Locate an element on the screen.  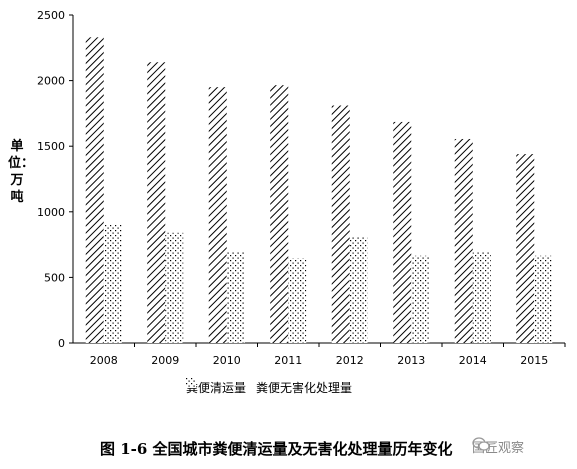
legend-label-series-2: 粪便无害化处理量 is located at coordinates (304, 387).